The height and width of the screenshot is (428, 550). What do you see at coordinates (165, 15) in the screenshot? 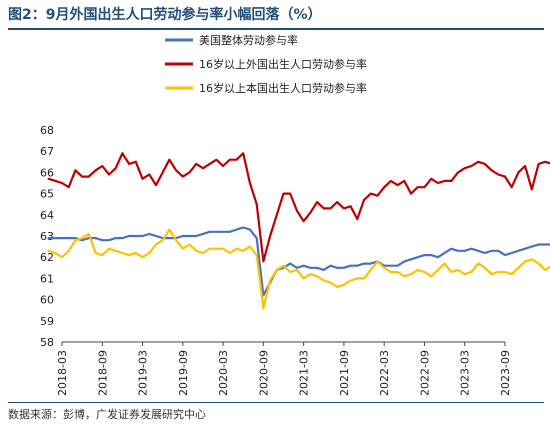
I see `chart-title: 图2：9月外国出生人口劳动参与率小幅回落（%）` at bounding box center [165, 15].